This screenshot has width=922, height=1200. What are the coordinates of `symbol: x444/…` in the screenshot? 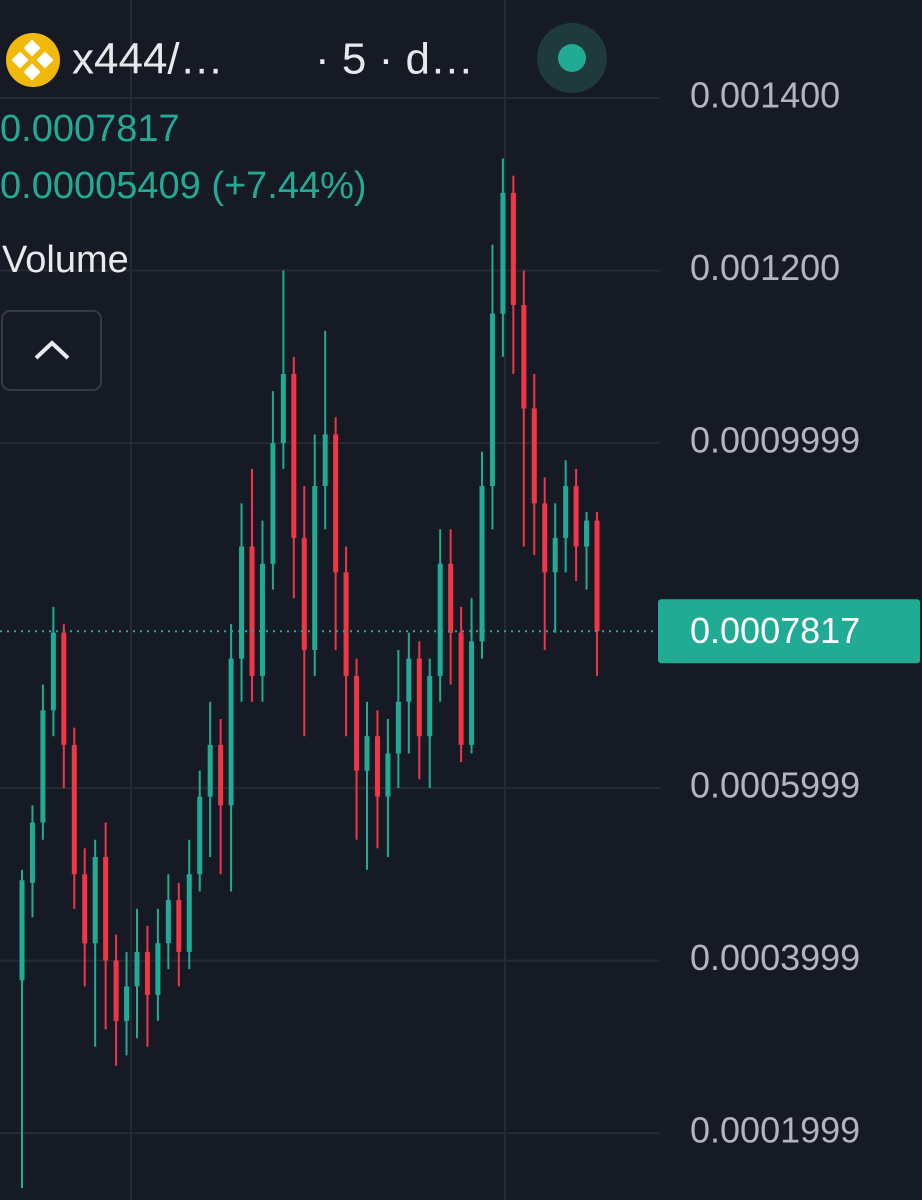 It's located at (148, 59).